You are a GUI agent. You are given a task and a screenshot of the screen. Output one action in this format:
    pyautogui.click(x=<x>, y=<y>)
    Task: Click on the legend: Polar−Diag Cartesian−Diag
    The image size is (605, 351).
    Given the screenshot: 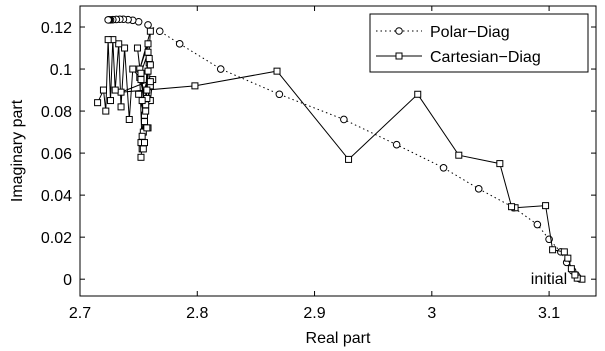 What is the action you would take?
    pyautogui.click(x=479, y=43)
    